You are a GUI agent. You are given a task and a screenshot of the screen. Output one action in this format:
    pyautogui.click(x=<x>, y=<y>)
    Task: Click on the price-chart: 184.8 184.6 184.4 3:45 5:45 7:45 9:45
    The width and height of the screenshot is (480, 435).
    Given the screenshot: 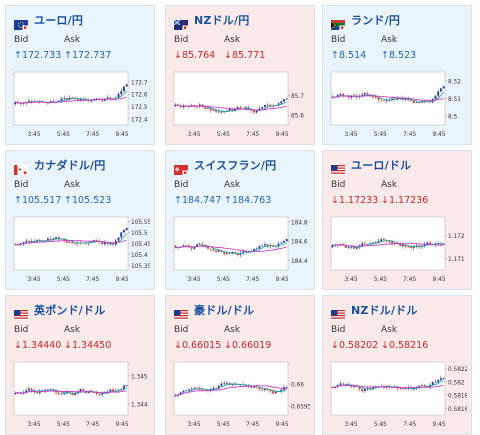 What is the action you would take?
    pyautogui.click(x=240, y=249)
    